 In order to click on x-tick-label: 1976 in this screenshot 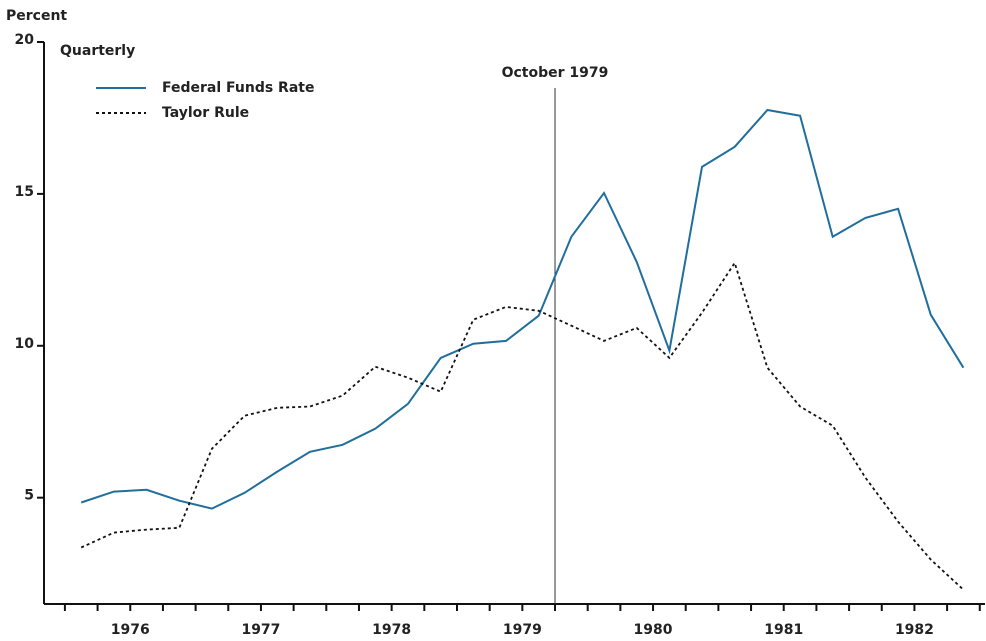, I will do `click(130, 630)`.